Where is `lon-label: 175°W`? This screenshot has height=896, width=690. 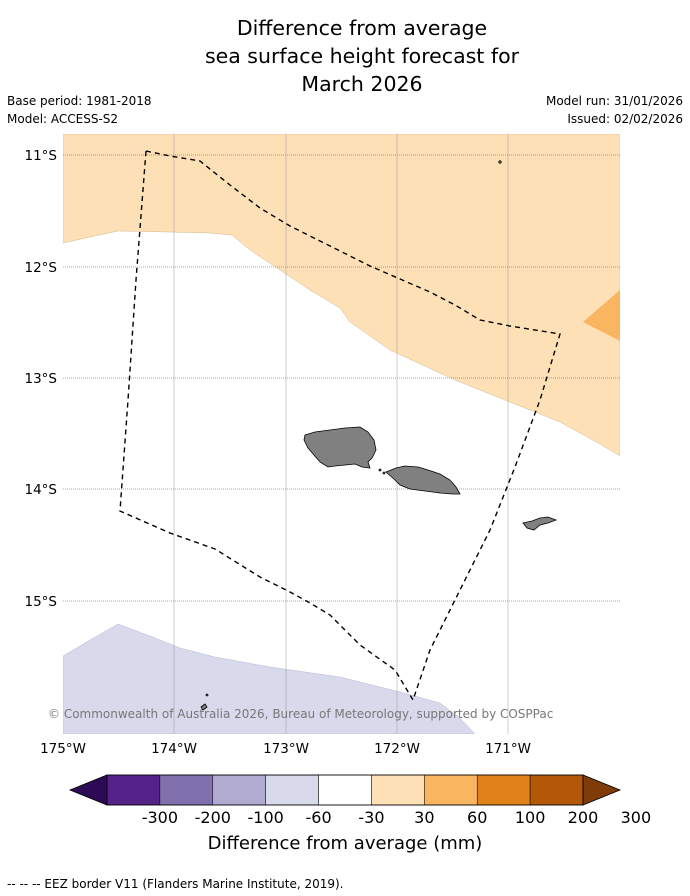
lon-label: 175°W is located at coordinates (63, 749).